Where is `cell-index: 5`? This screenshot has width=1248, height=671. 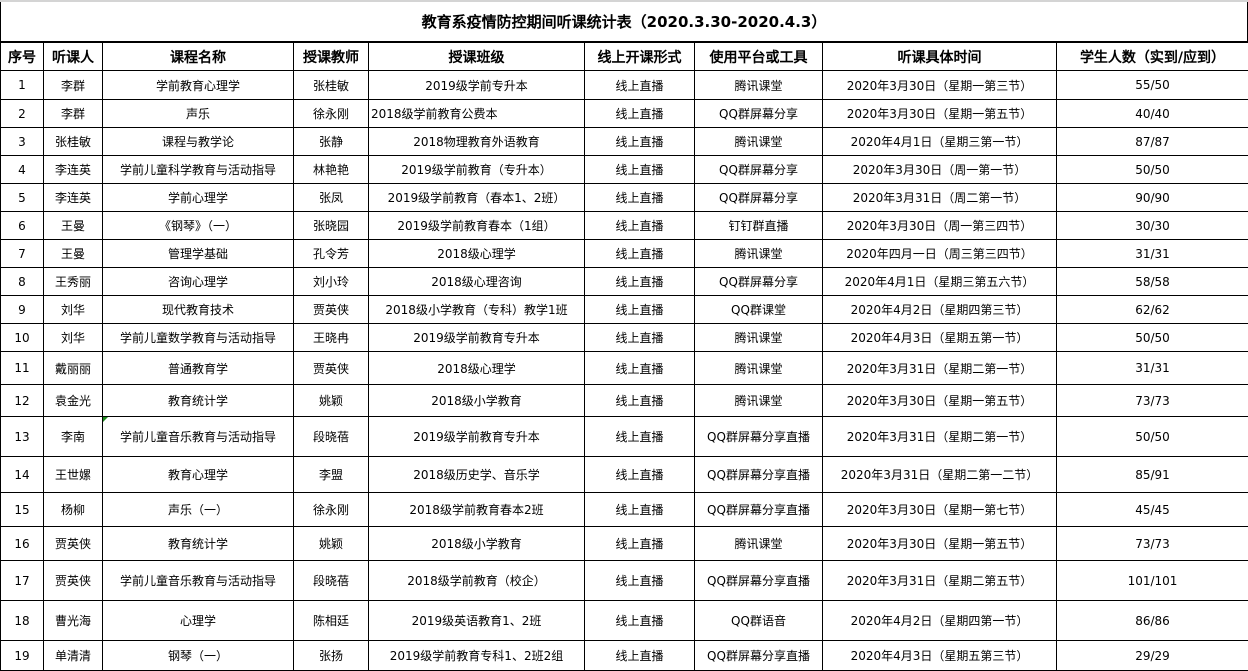 cell-index: 5 is located at coordinates (22, 198).